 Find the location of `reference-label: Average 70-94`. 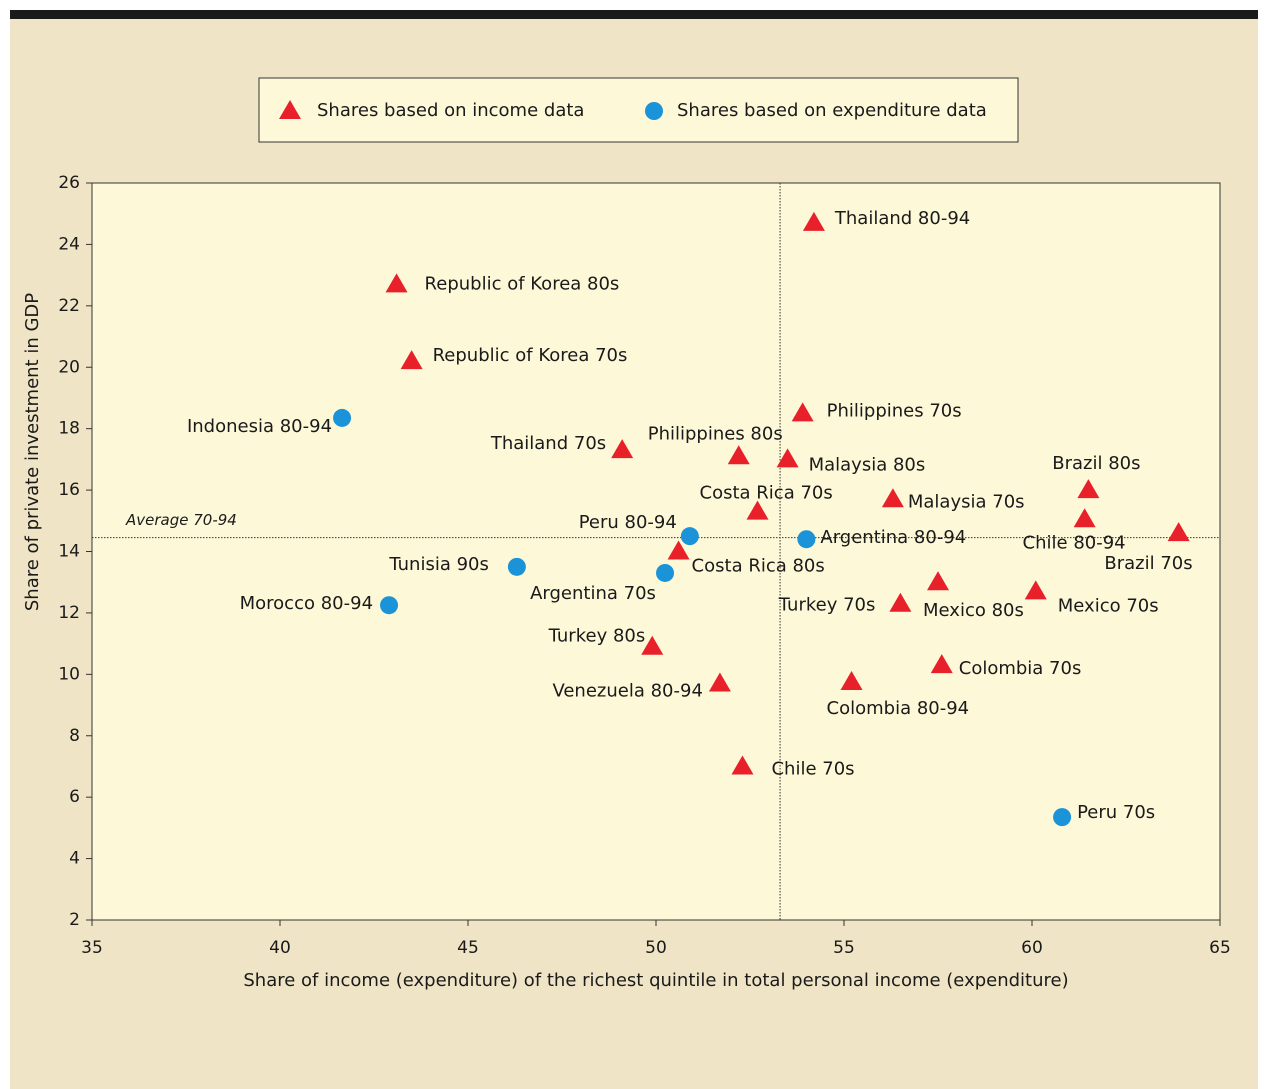

reference-label: Average 70-94 is located at coordinates (181, 520).